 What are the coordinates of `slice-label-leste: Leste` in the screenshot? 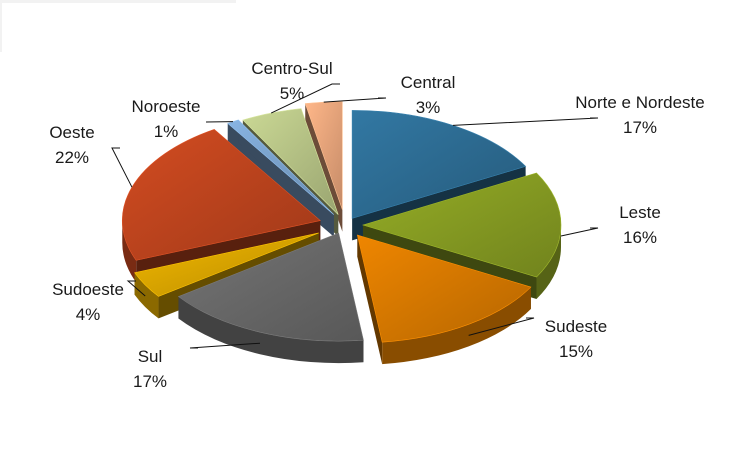 It's located at (640, 212).